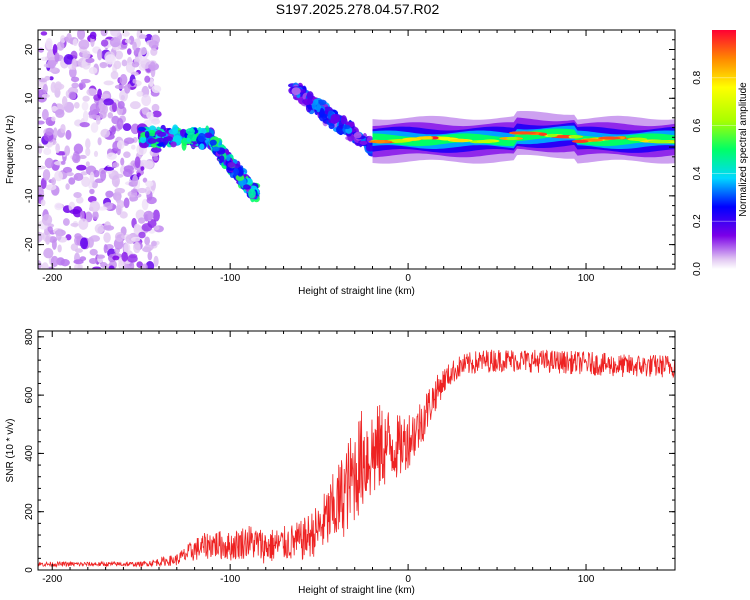  Describe the element at coordinates (586, 579) in the screenshot. I see `snr-xtick-label: 100` at that location.